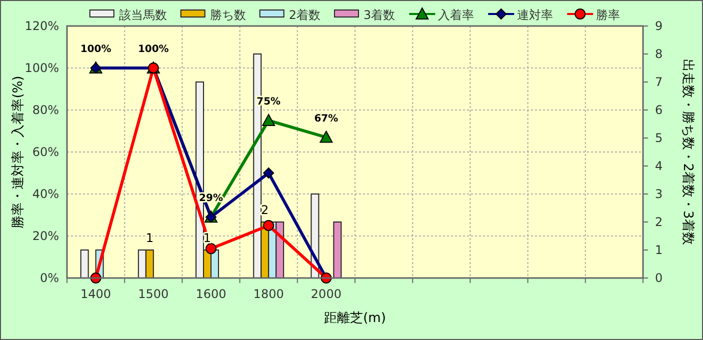  What do you see at coordinates (688, 152) in the screenshot?
I see `y2-axis-title: 出走数・勝ち数・2着数・3着数` at bounding box center [688, 152].